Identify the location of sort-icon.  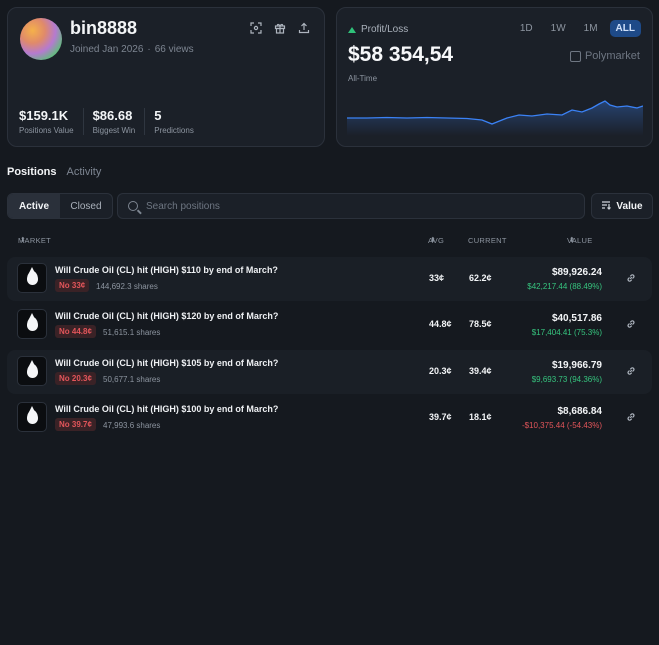
(606, 206).